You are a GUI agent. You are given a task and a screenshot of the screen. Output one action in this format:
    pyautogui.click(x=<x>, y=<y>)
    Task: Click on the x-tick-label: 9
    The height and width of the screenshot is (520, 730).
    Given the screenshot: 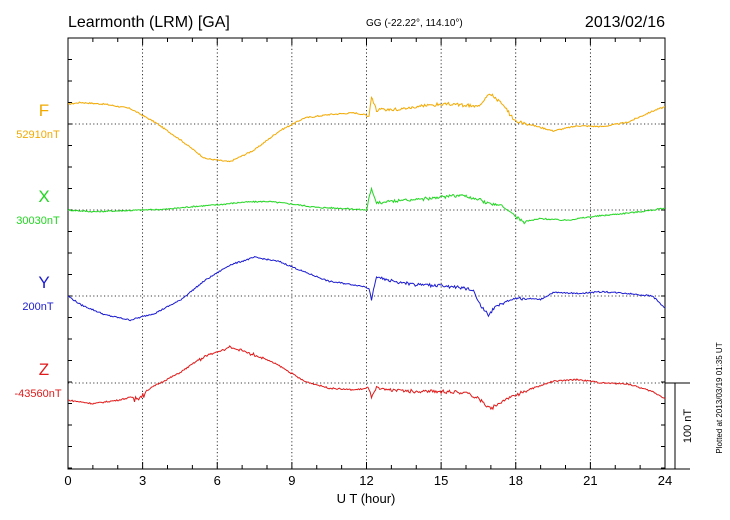 What is the action you would take?
    pyautogui.click(x=291, y=480)
    